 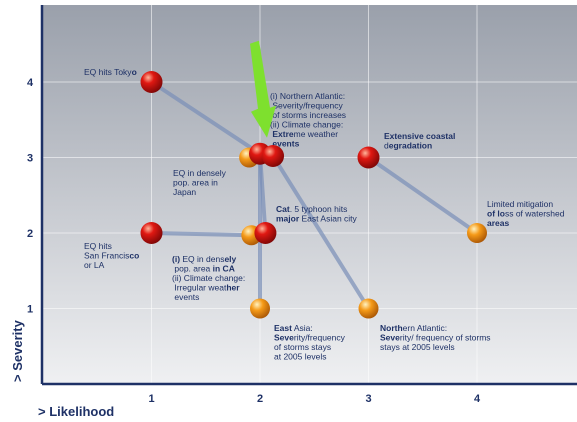 What do you see at coordinates (260, 308) in the screenshot?
I see `point-east-asia` at bounding box center [260, 308].